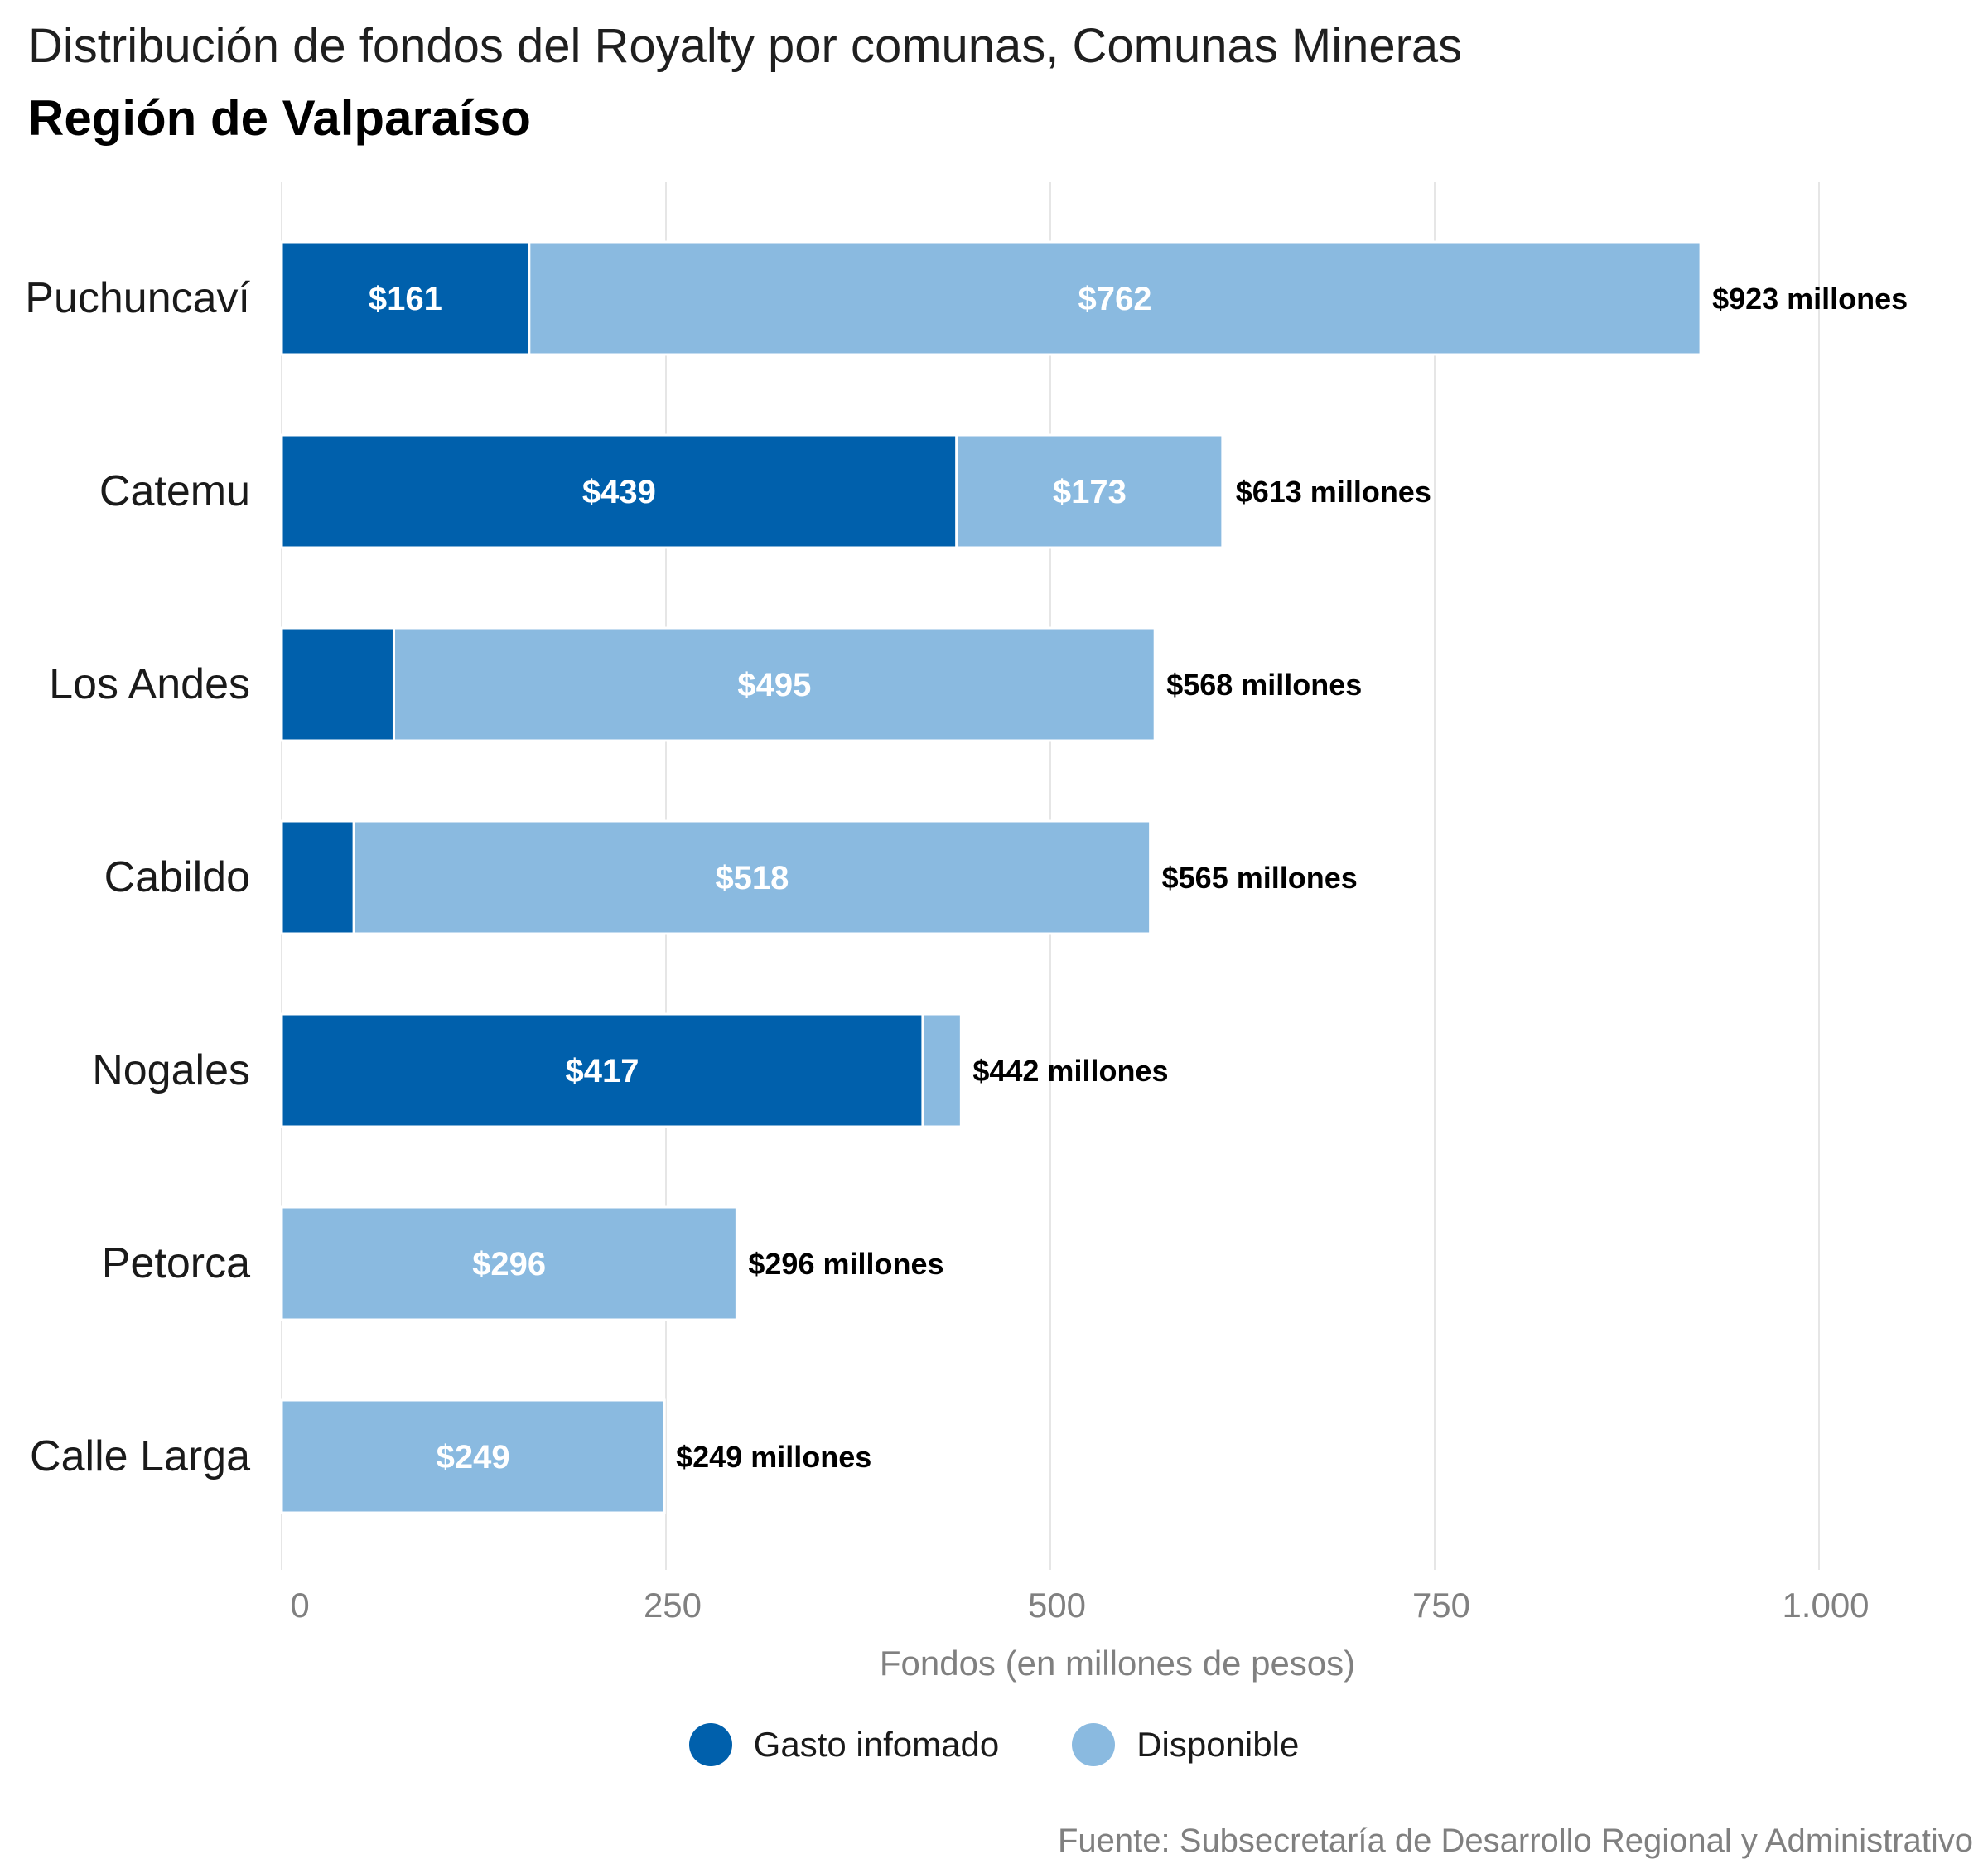 This screenshot has width=1988, height=1864. Describe the element at coordinates (1333, 492) in the screenshot. I see `total-label: $613 millones` at that location.